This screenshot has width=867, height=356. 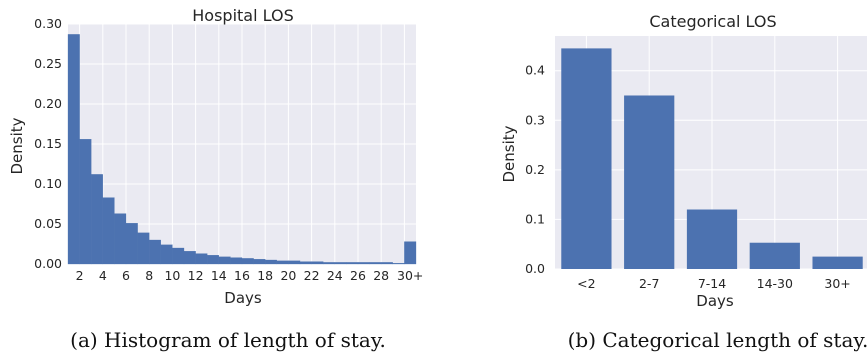 What do you see at coordinates (586, 283) in the screenshot?
I see `x-tick-label: <2` at bounding box center [586, 283].